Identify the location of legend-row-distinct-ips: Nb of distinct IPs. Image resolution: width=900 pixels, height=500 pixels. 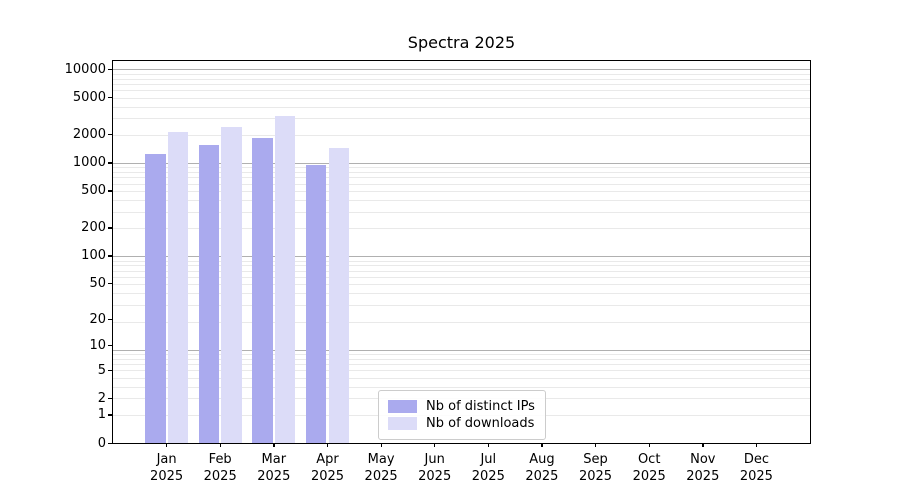
(461, 406).